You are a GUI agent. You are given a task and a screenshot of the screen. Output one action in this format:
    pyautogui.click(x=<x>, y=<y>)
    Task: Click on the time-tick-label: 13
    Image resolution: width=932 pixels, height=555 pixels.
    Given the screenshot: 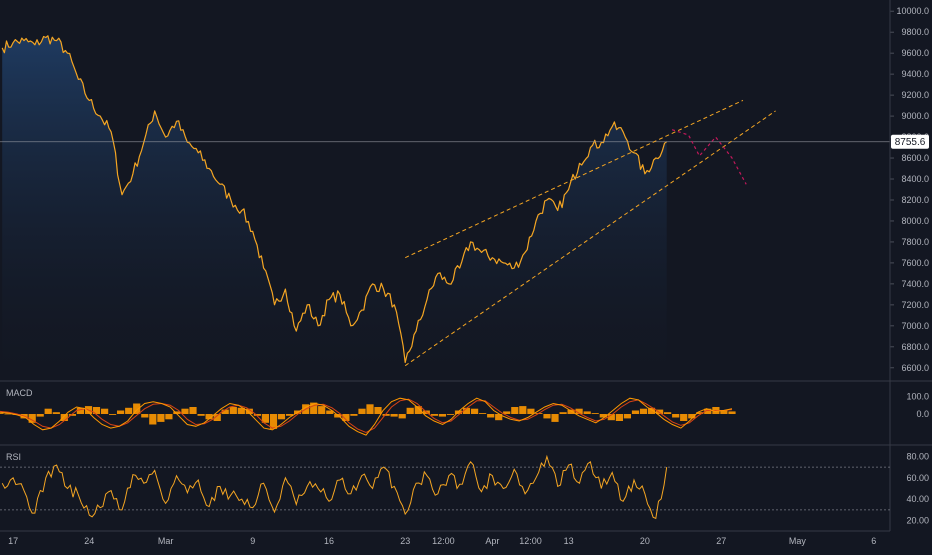 What is the action you would take?
    pyautogui.click(x=569, y=541)
    